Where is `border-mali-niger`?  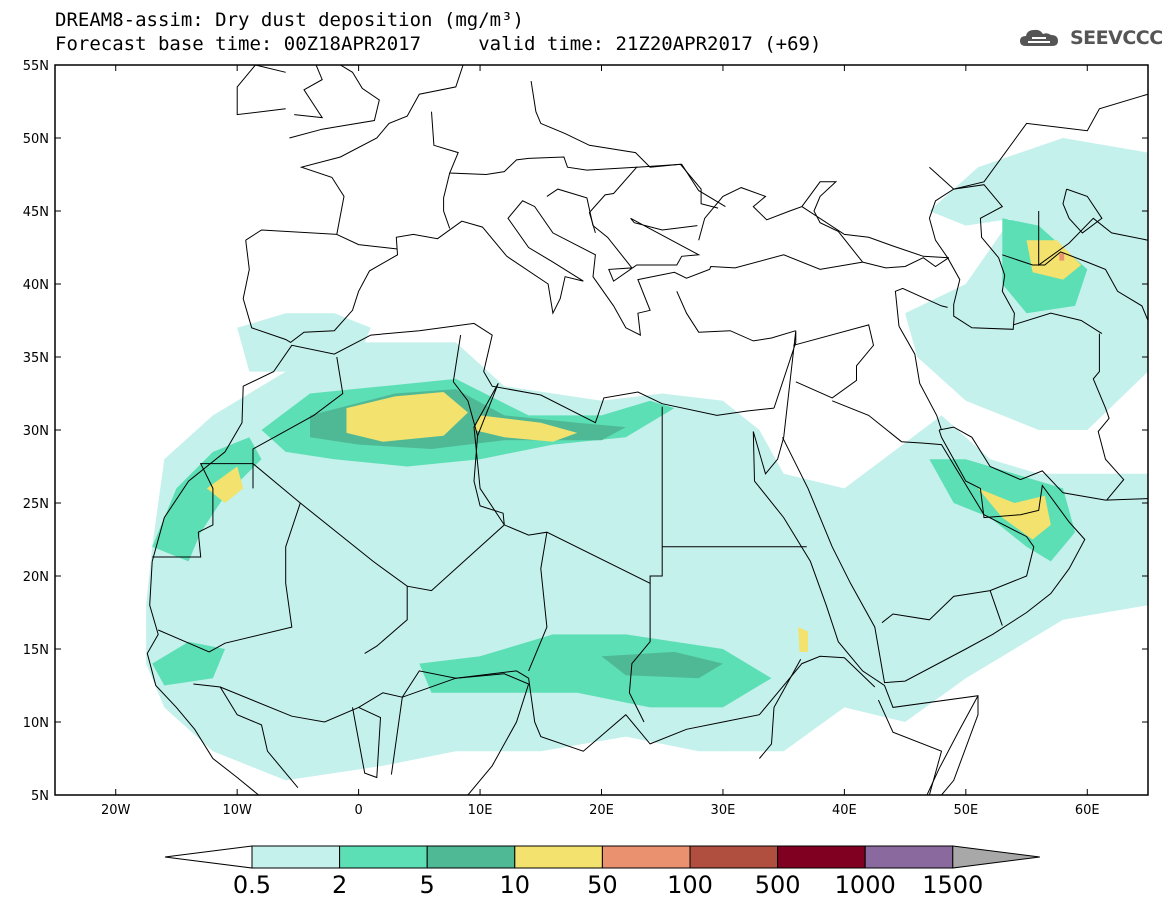 border-mali-niger is located at coordinates (386, 620).